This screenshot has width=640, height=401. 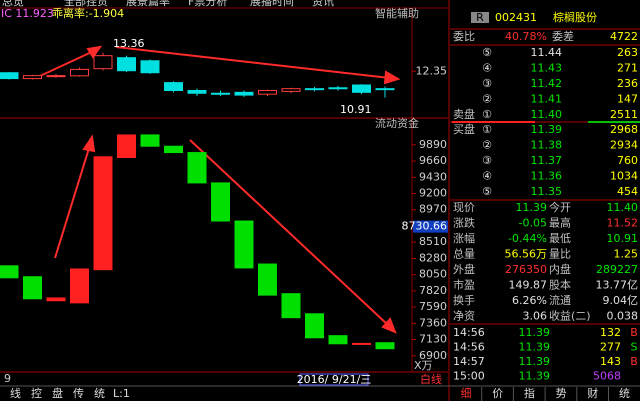 I want to click on panel-tab: 统, so click(x=624, y=393).